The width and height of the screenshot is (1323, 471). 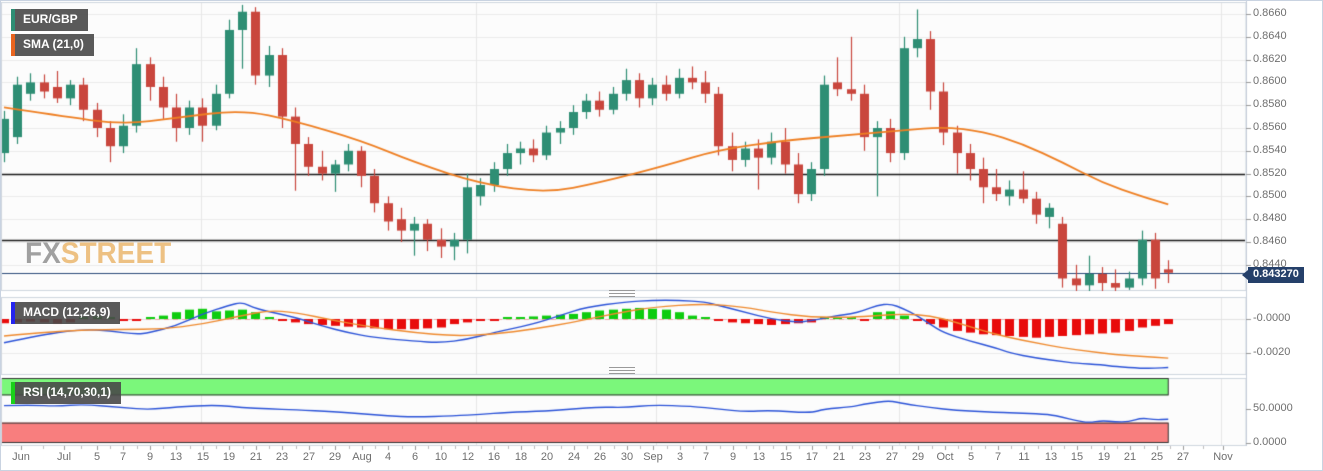 What do you see at coordinates (1273, 408) in the screenshot?
I see `rsi-axis-label: 50.0000` at bounding box center [1273, 408].